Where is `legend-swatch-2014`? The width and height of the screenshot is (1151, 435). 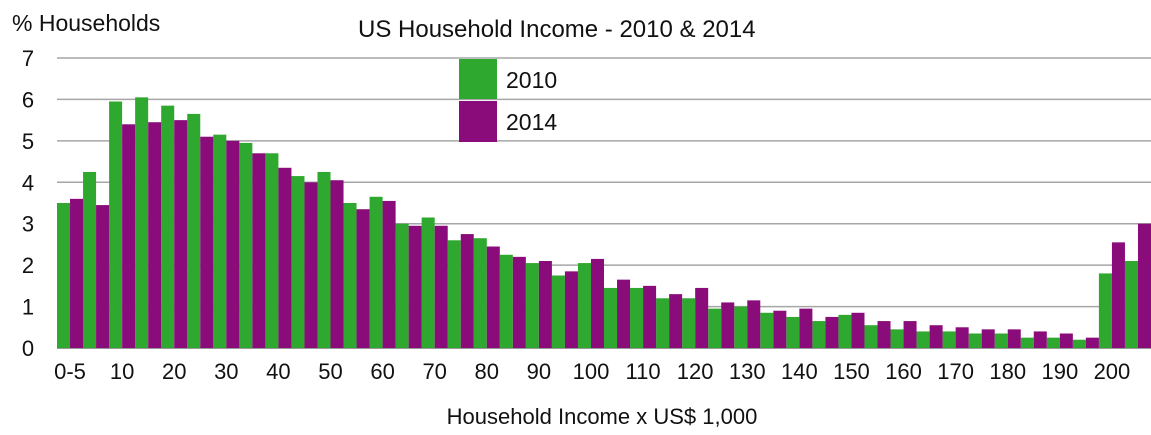 legend-swatch-2014 is located at coordinates (478, 121).